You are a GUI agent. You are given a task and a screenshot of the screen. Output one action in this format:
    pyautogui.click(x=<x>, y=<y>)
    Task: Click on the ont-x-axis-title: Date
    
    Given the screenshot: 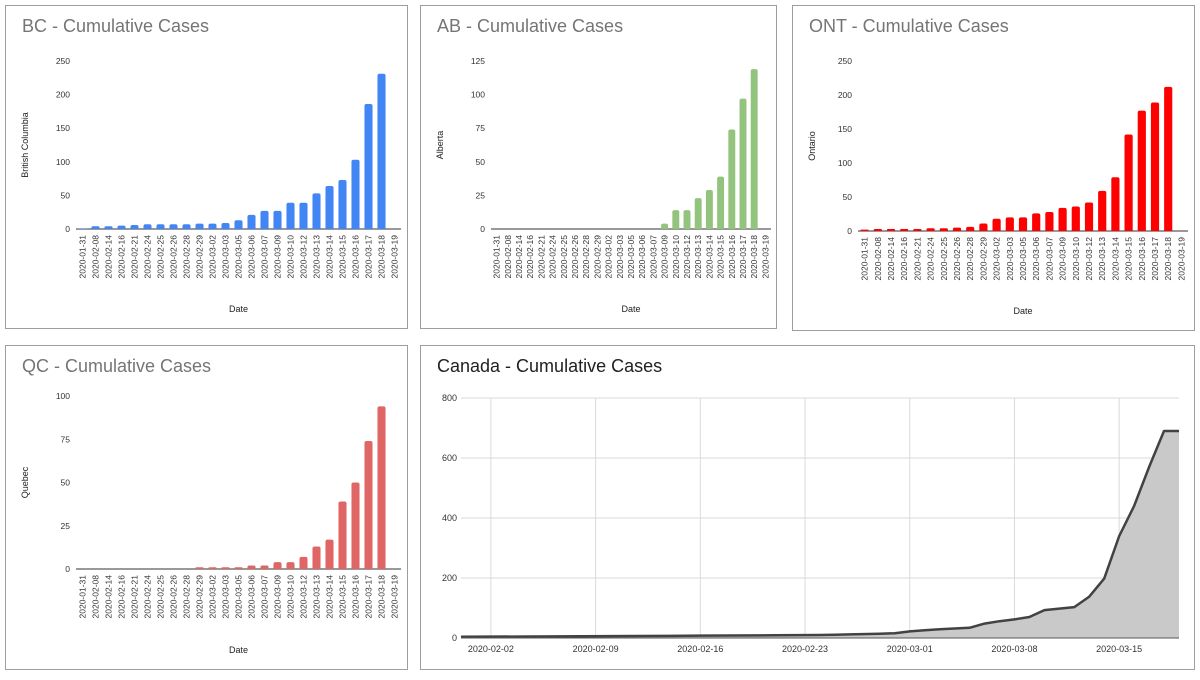 What is the action you would take?
    pyautogui.click(x=1022, y=311)
    